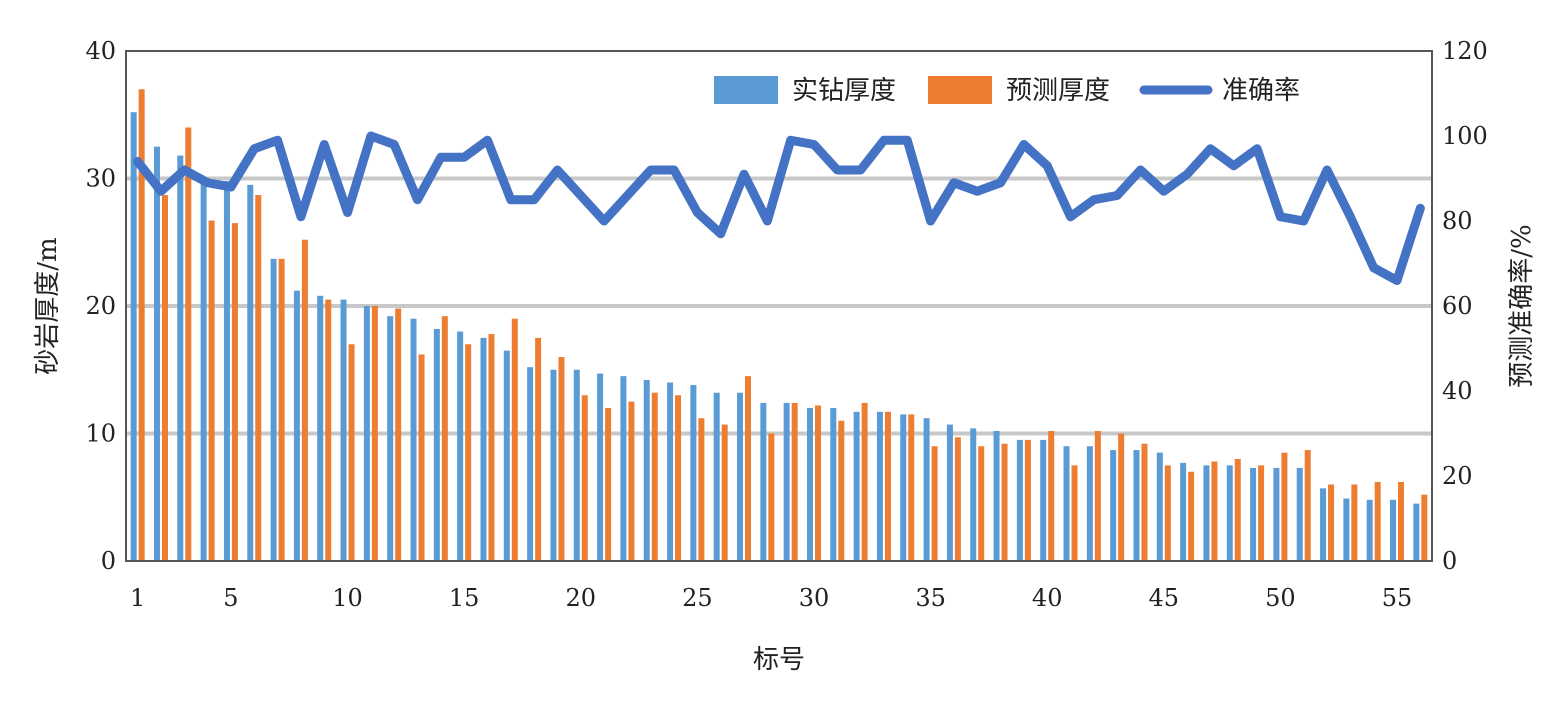  What do you see at coordinates (137, 598) in the screenshot?
I see `x-tick-label: 1` at bounding box center [137, 598].